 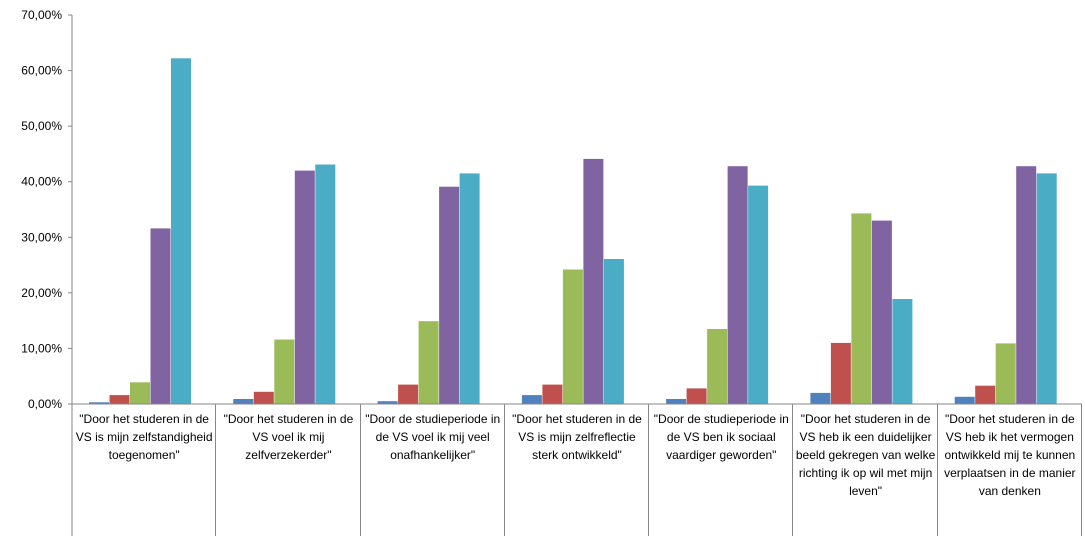 I want to click on y-tick-label: 70,00%, so click(x=41, y=15).